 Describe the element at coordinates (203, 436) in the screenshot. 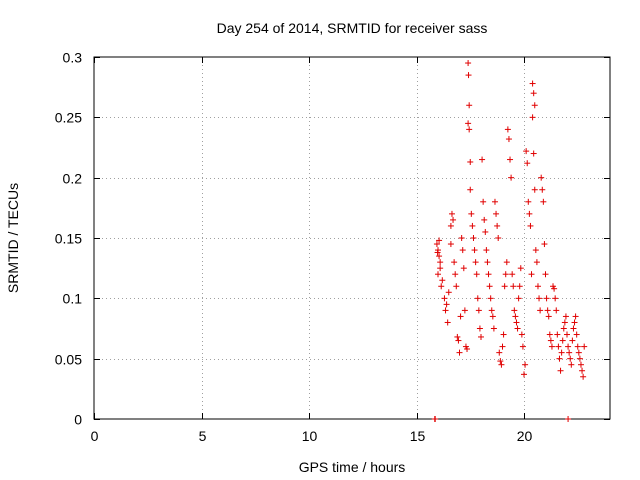

I see `x-tick-label: 5` at that location.